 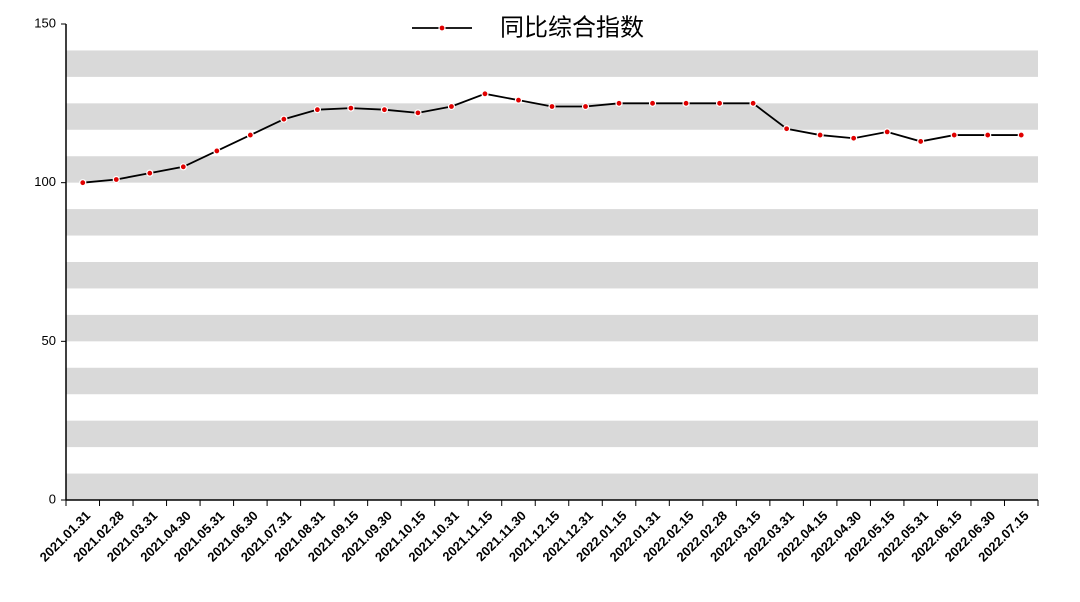 I want to click on y-tick-label: 100, so click(x=45, y=181).